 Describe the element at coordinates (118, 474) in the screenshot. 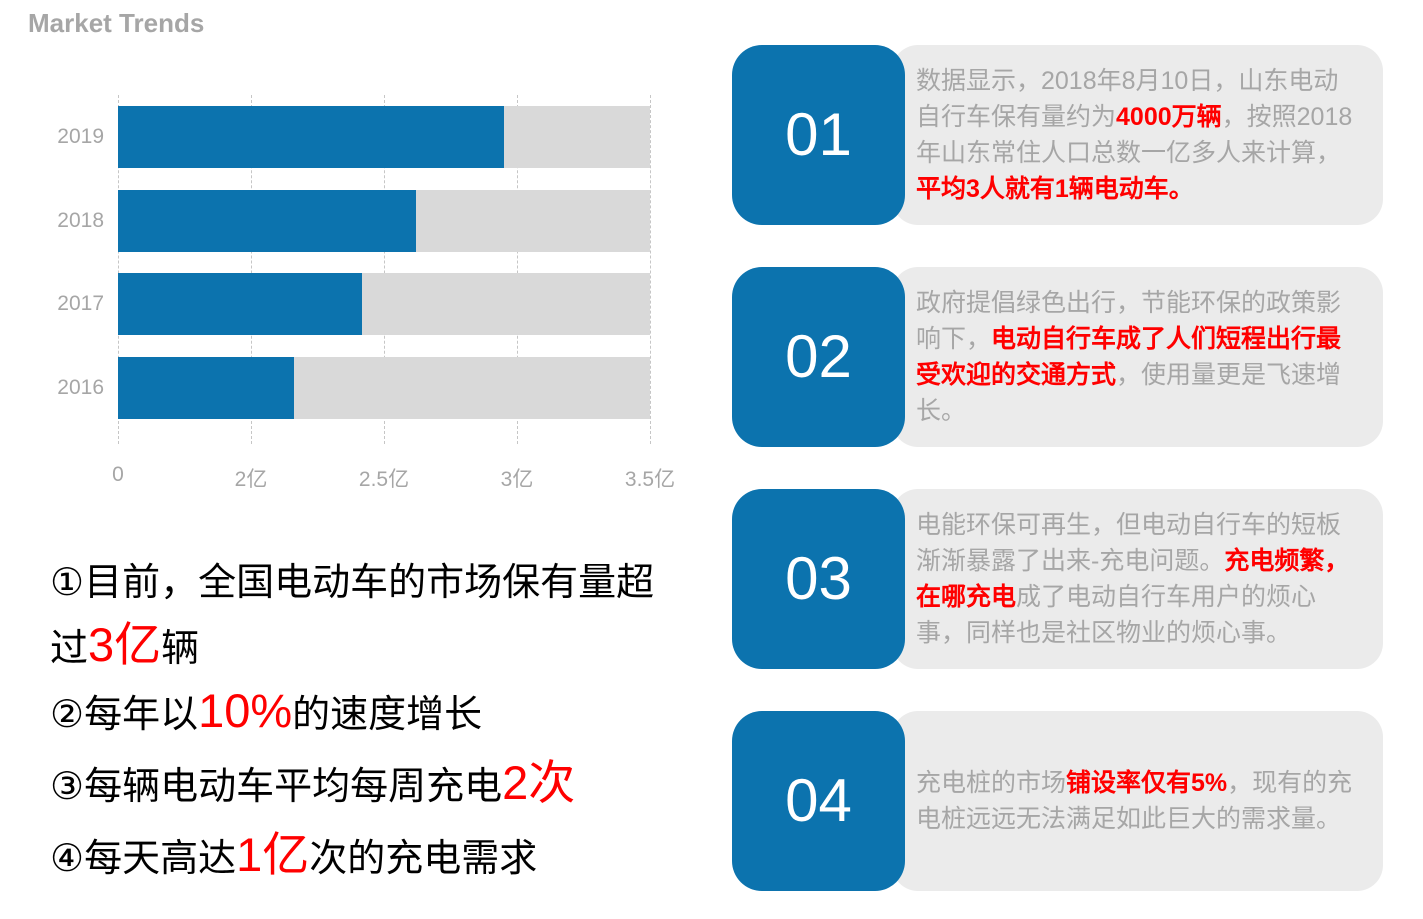

I see `x-axis-tick-label: 0` at that location.